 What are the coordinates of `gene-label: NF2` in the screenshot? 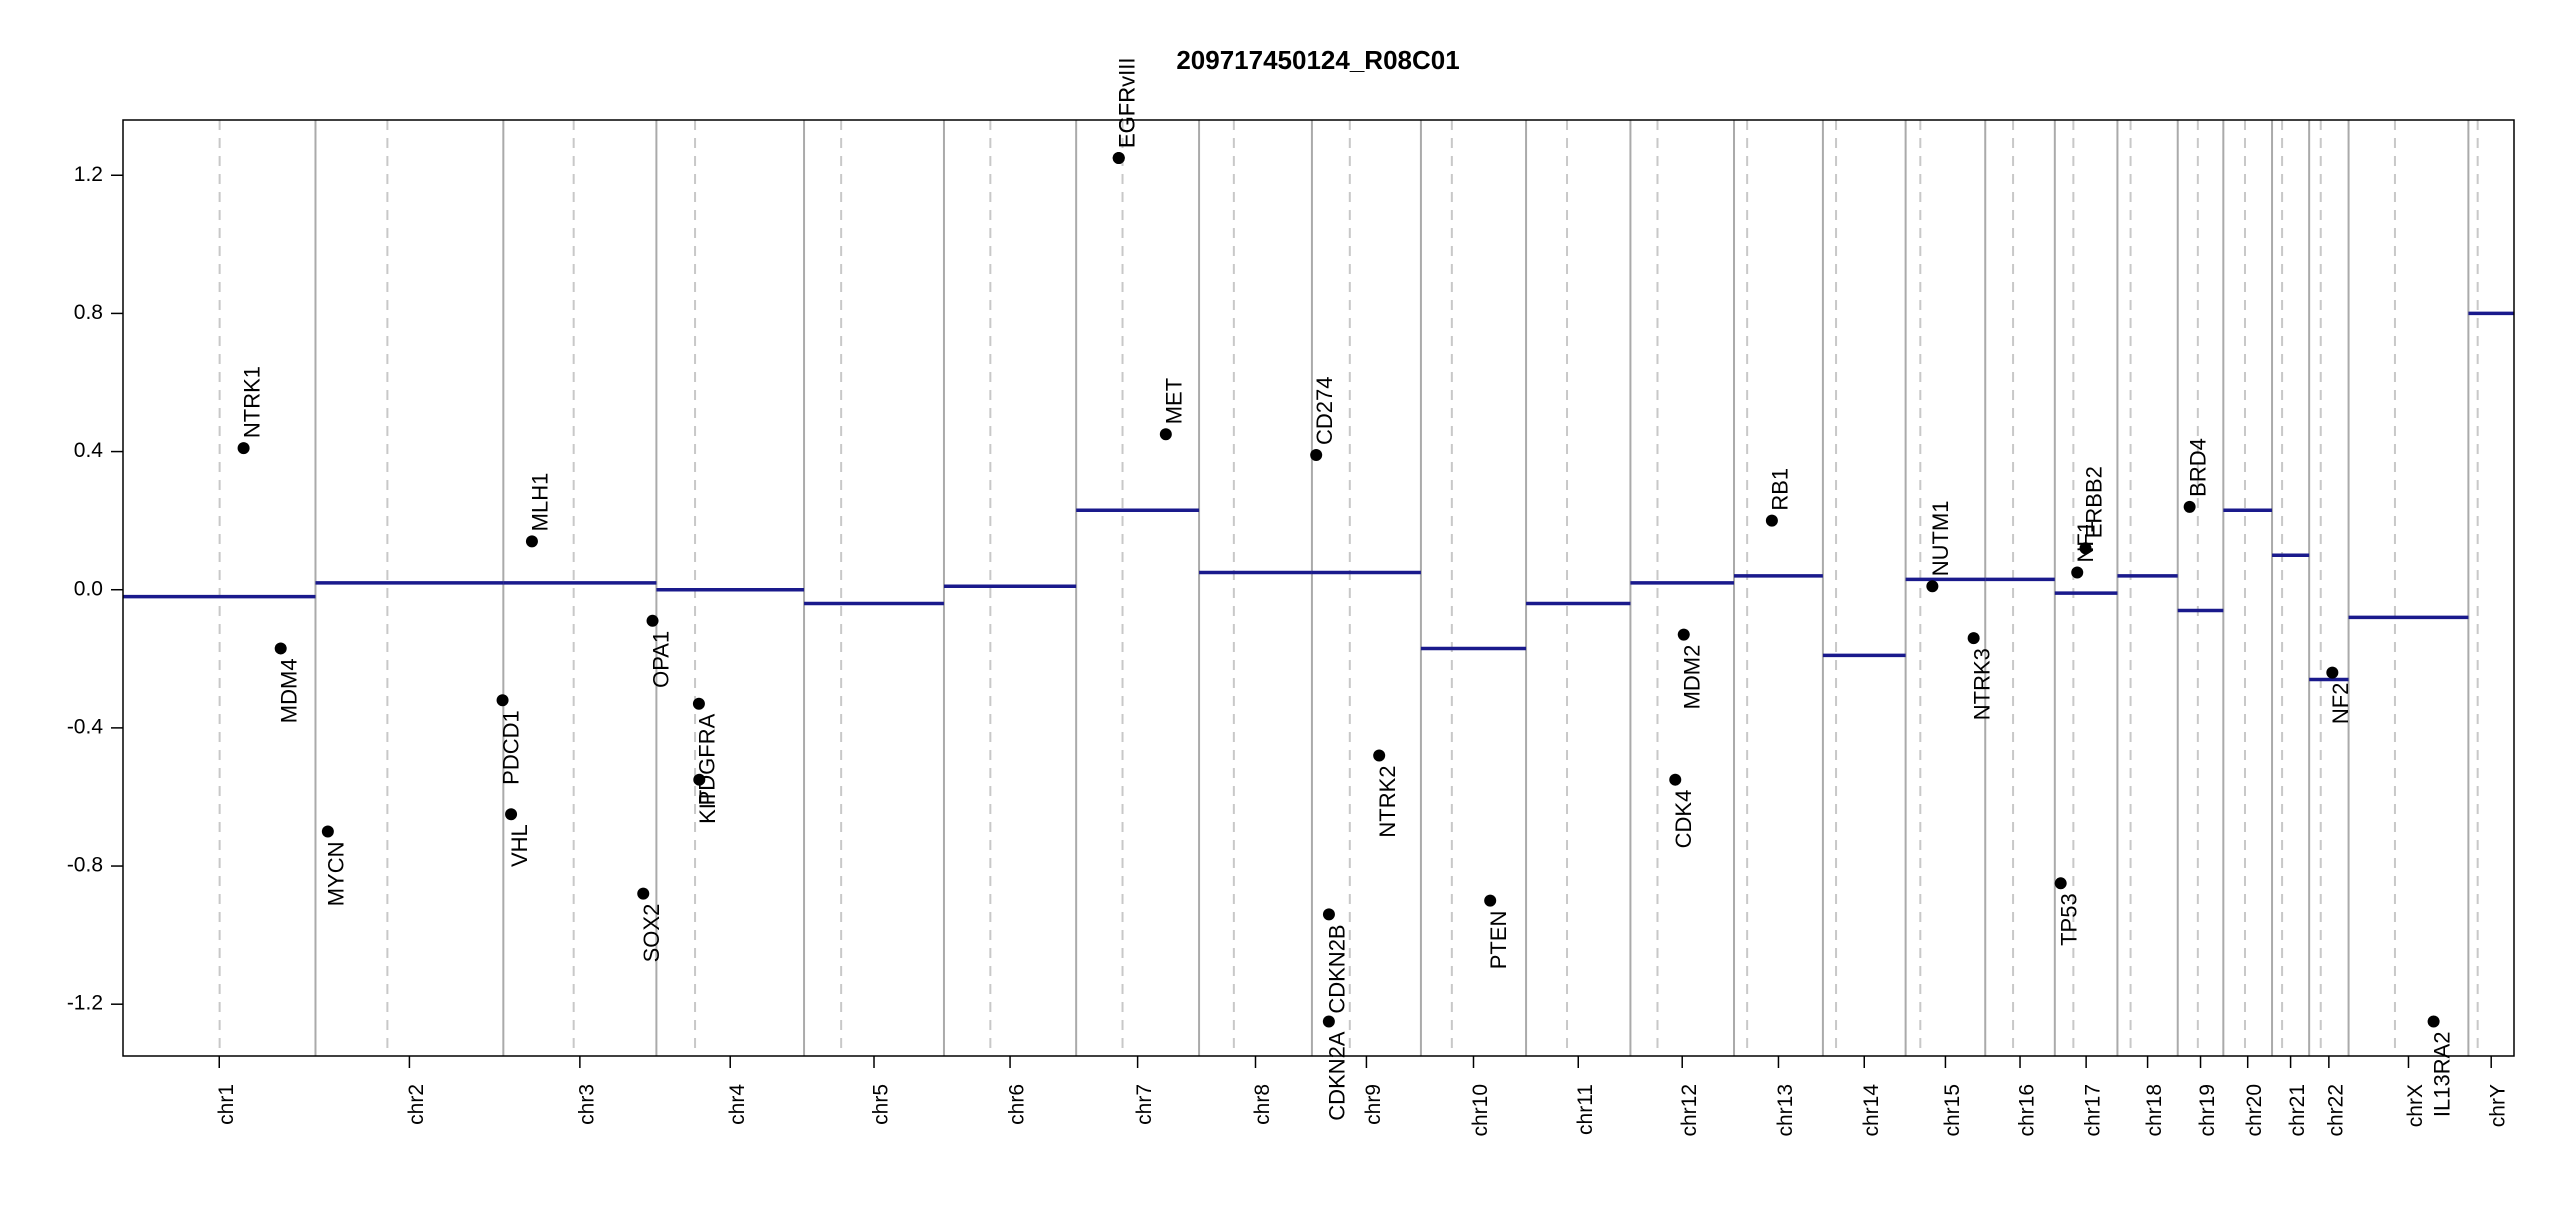 It's located at (2340, 704).